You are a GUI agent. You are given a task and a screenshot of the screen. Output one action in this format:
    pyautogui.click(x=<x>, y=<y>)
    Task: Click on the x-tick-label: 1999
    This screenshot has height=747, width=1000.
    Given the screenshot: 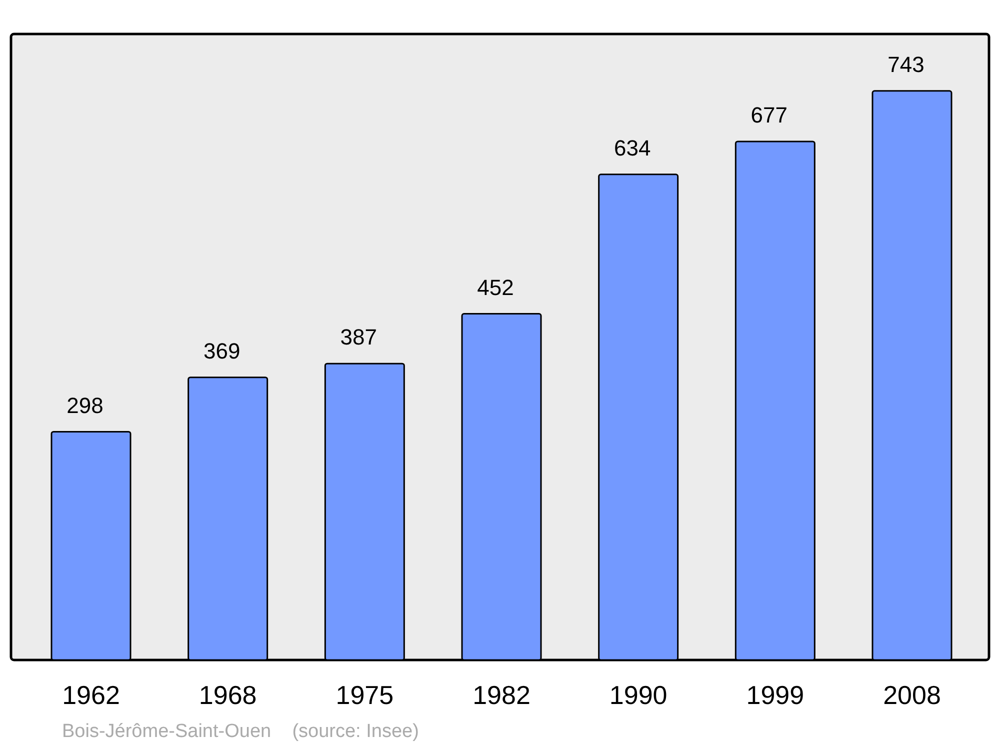 What is the action you would take?
    pyautogui.click(x=775, y=695)
    